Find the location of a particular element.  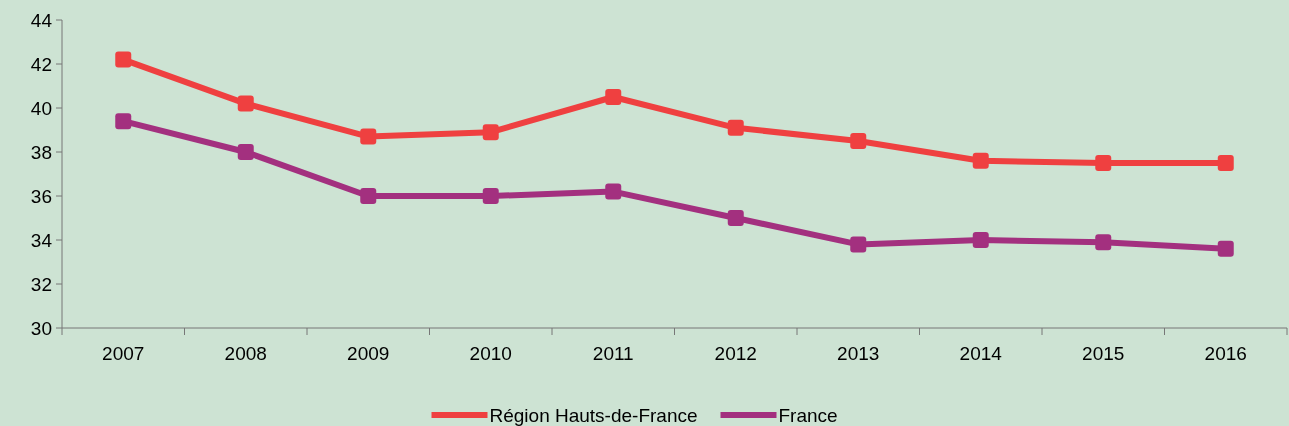

y-tick-label: 36 is located at coordinates (41, 196).